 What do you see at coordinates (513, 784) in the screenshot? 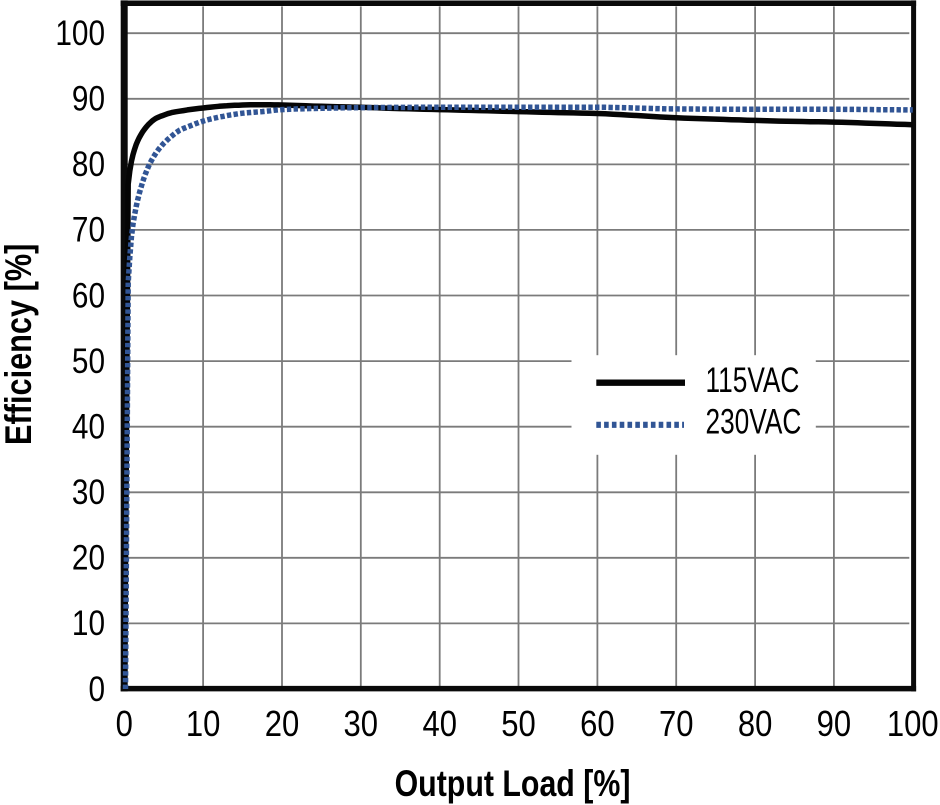
I see `svg-text: Output Load [%]` at bounding box center [513, 784].